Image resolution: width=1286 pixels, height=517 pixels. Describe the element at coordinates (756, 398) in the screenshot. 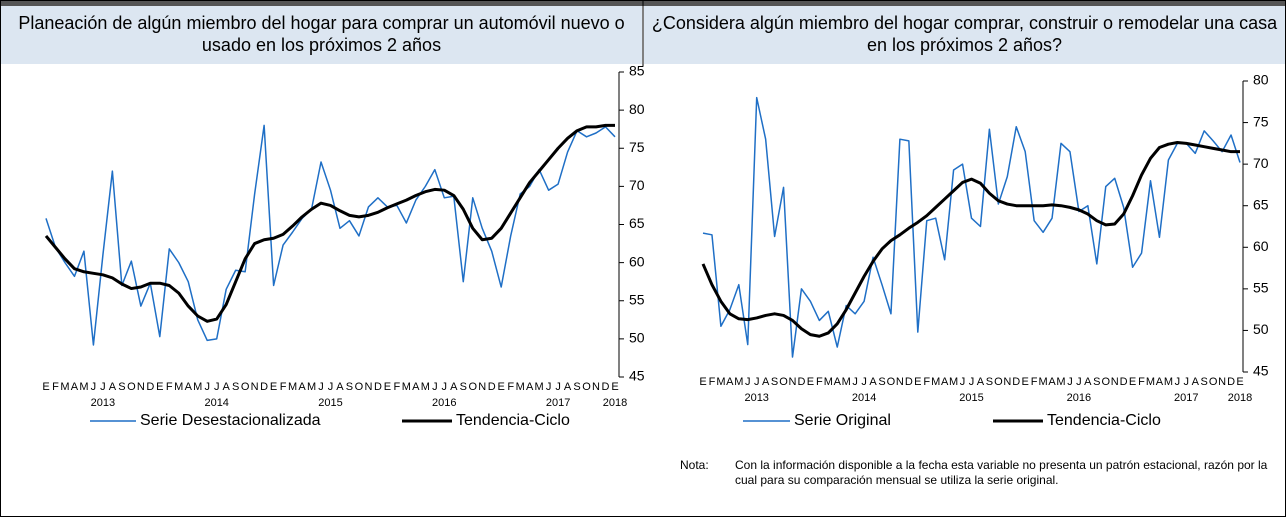

I see `year-label: 2013` at that location.